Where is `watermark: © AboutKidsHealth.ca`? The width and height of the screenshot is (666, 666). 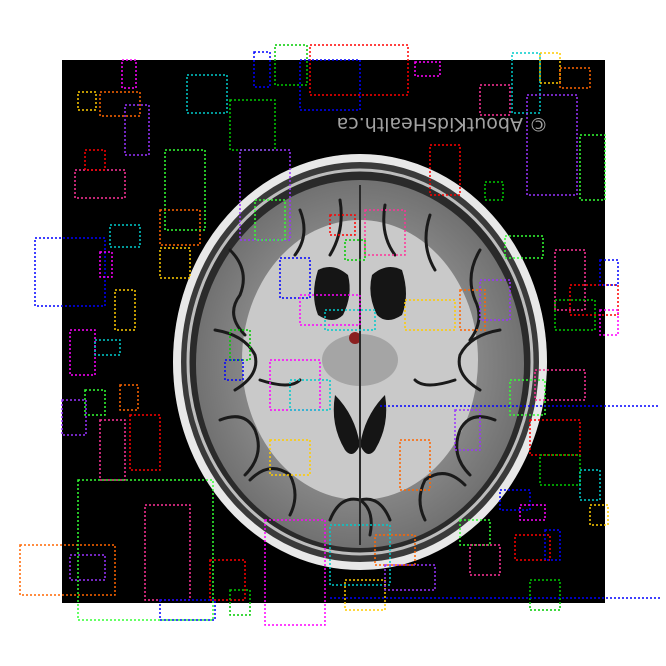
watermark: © AboutKidsHealth.ca is located at coordinates (442, 124).